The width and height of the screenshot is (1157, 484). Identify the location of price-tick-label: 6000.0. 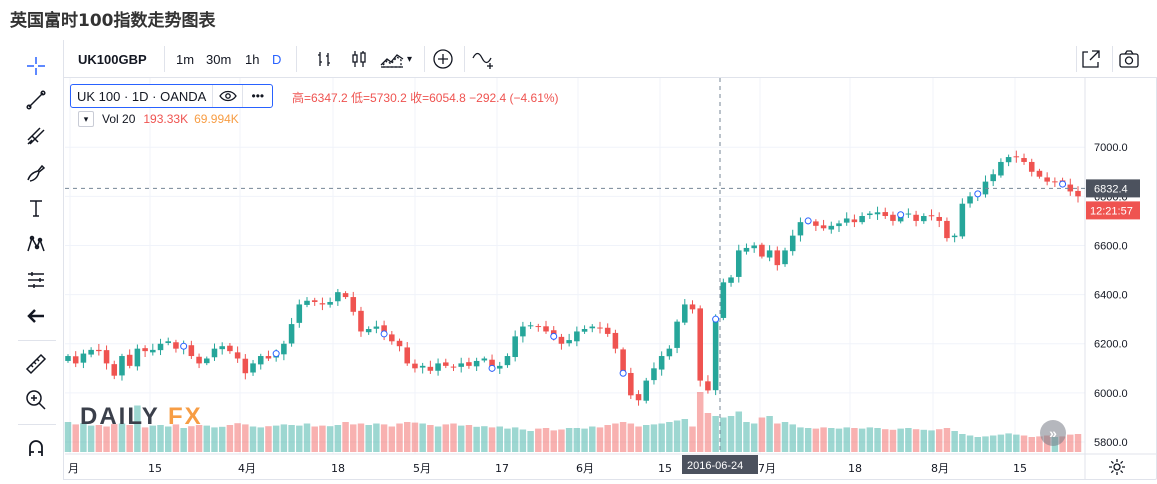
(1111, 394).